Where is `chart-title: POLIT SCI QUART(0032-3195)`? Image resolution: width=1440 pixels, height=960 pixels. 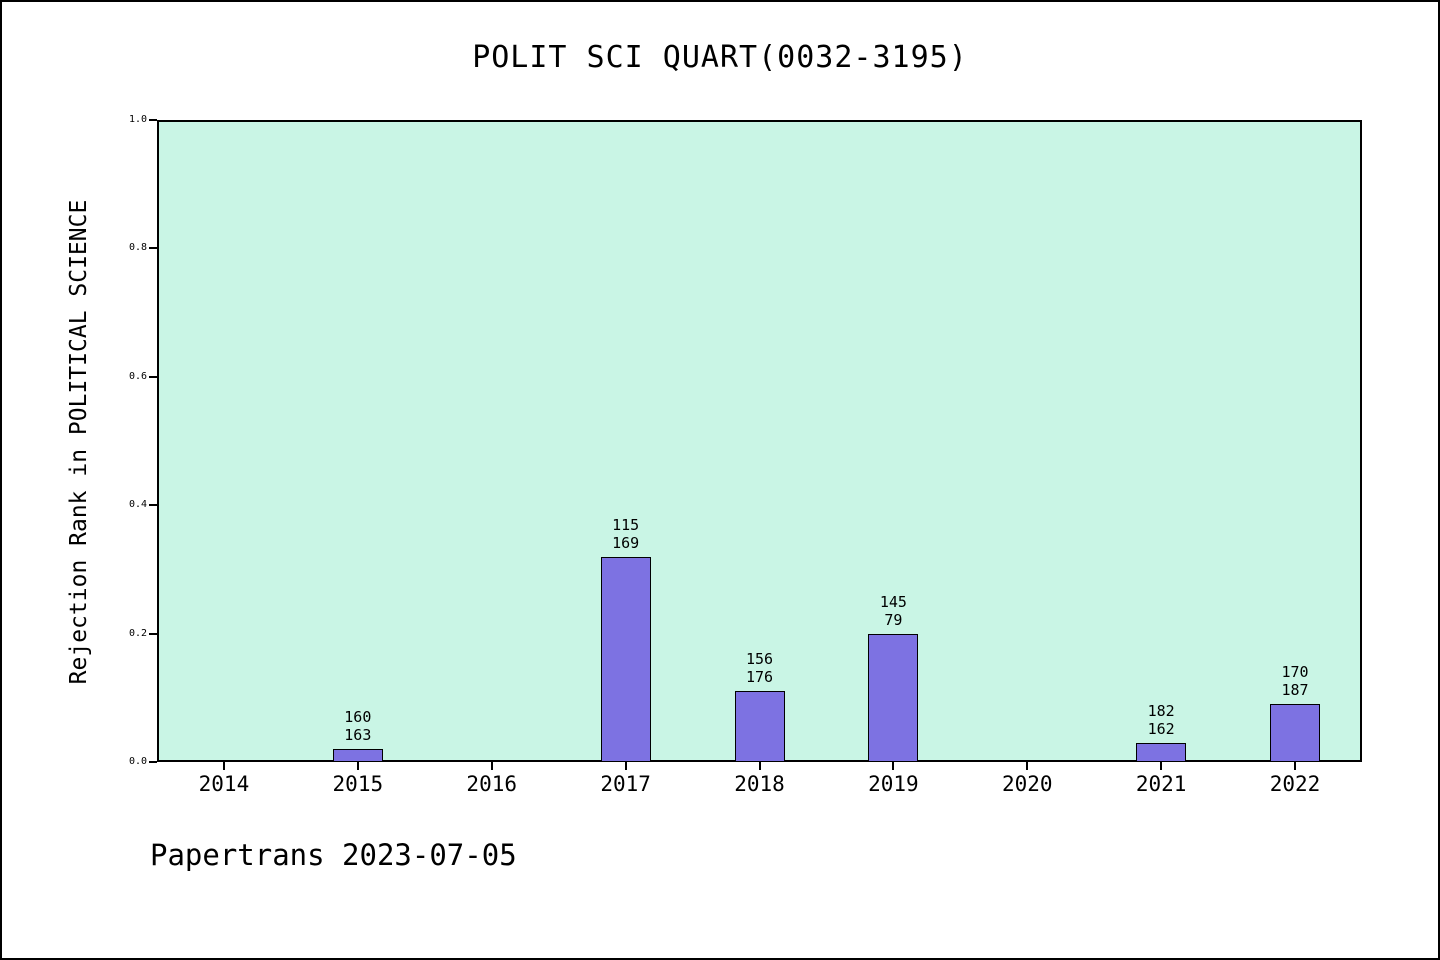
chart-title: POLIT SCI QUART(0032-3195) is located at coordinates (720, 57).